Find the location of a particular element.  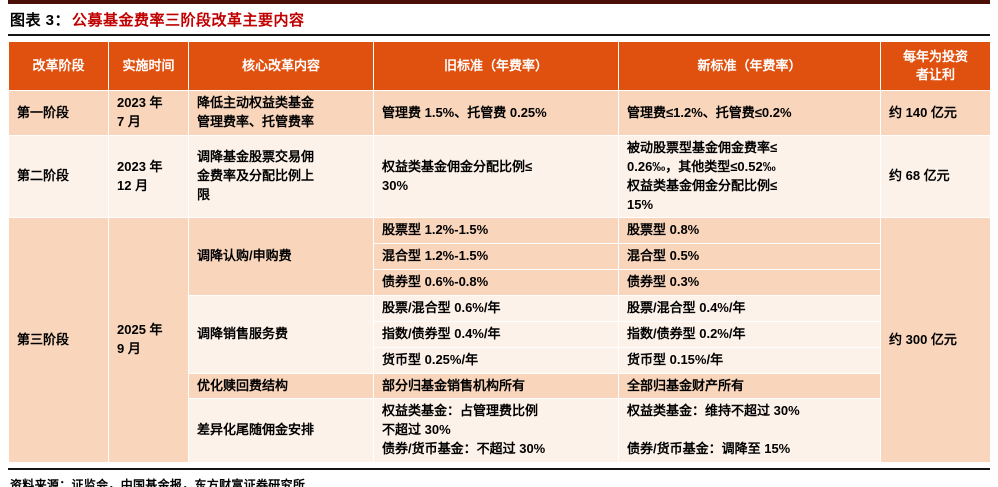

cell-phase3-sub4-old: 权益类基金：占管理费比例 不超过 30% 债券/货币基金：不超过 30% is located at coordinates (496, 430).